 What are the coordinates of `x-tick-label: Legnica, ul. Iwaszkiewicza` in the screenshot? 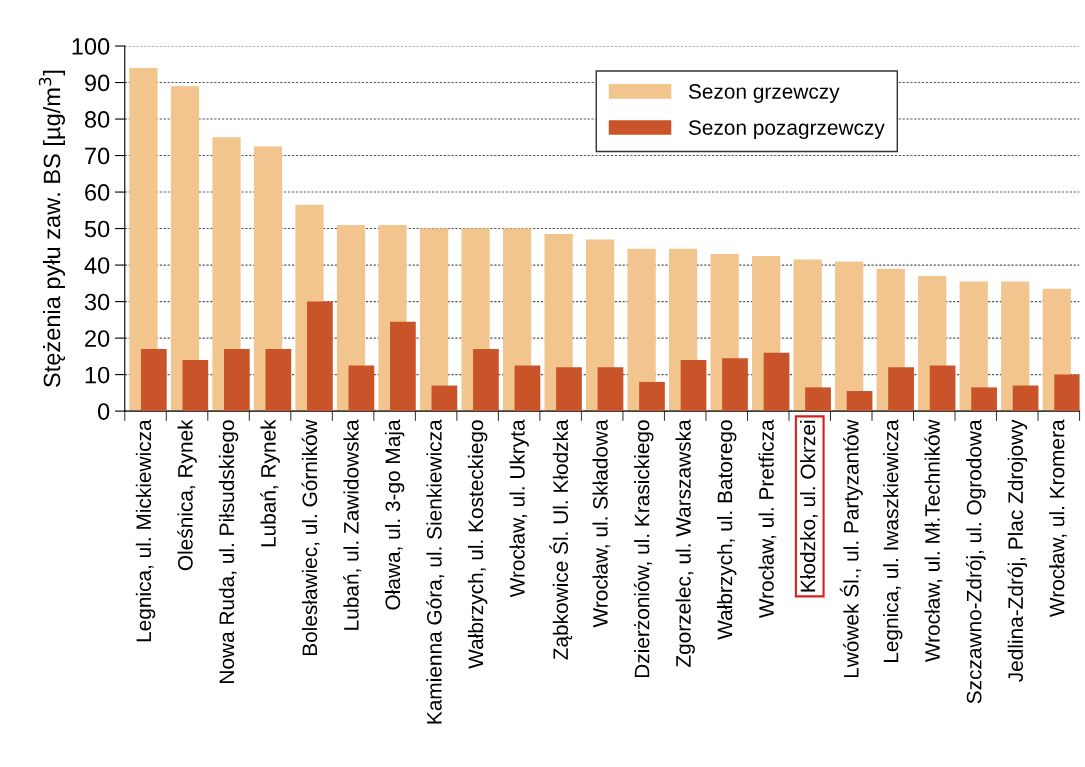 It's located at (893, 541).